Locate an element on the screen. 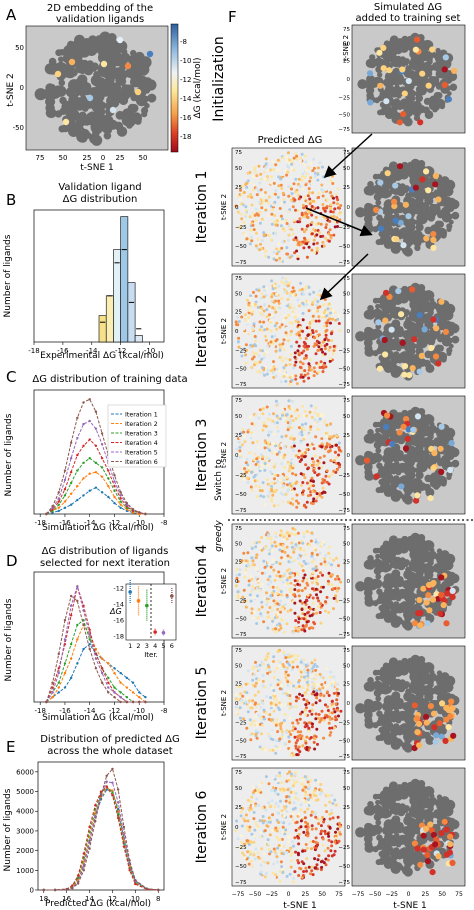  panel-c-plot: -18 -16 -14 -12 -10 -8 is located at coordinates (100, 458).